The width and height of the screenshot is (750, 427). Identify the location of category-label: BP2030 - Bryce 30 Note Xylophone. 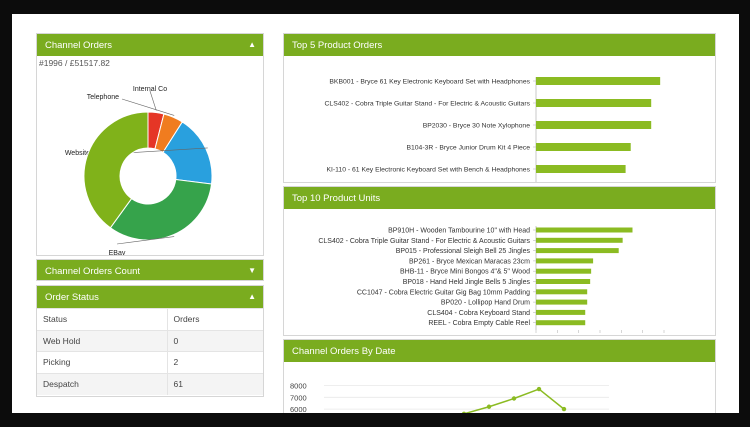
(477, 126).